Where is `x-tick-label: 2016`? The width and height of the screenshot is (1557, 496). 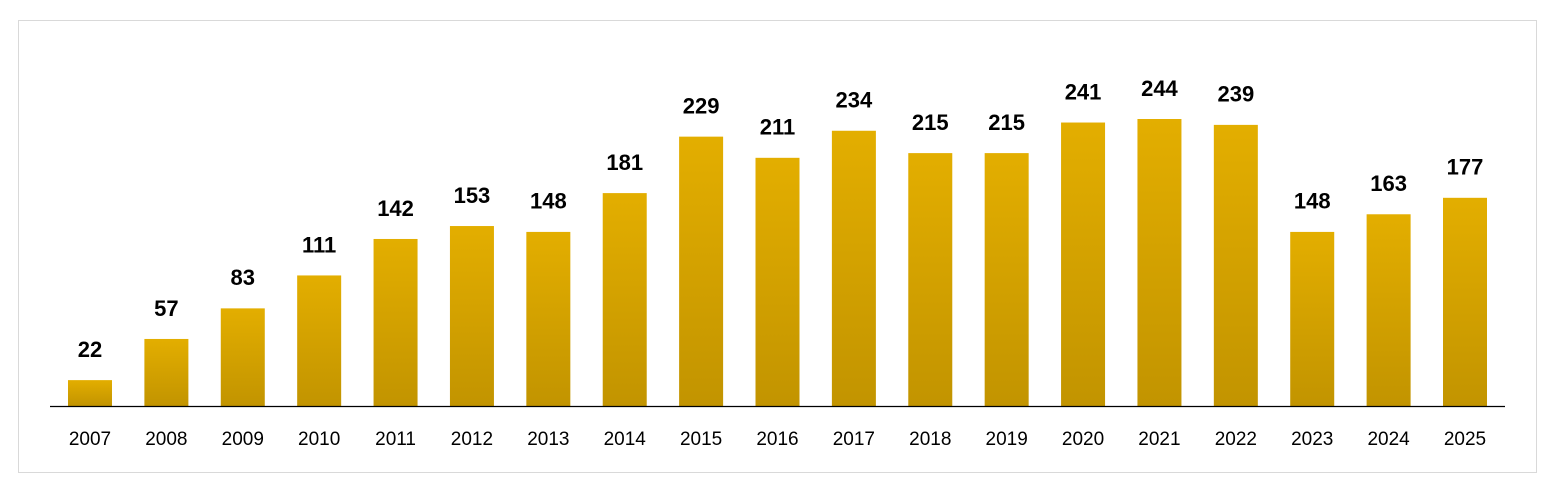 x-tick-label: 2016 is located at coordinates (777, 439).